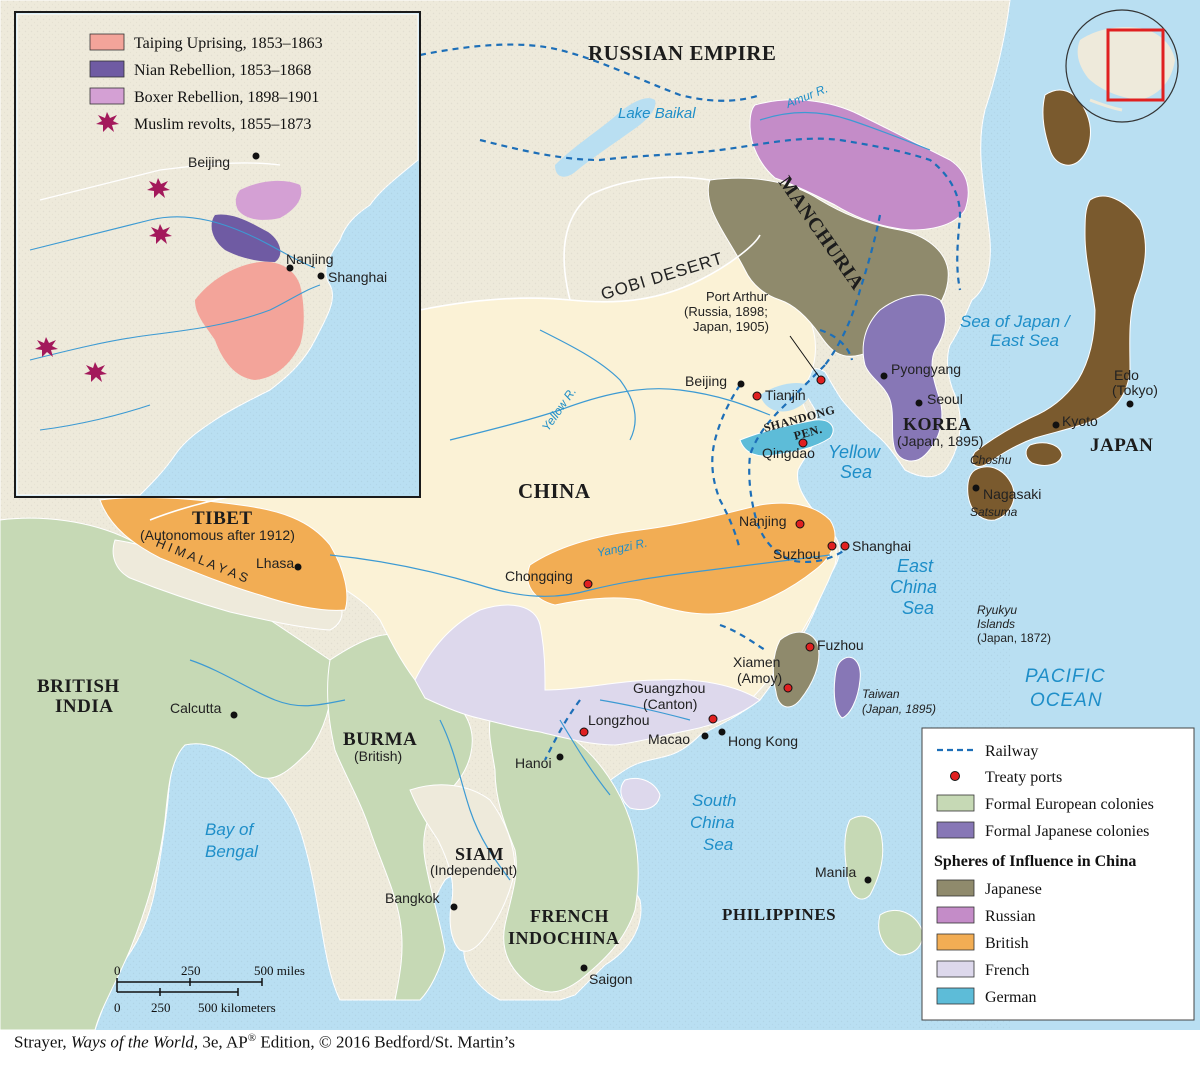 This screenshot has height=1068, width=1200. Describe the element at coordinates (275, 563) in the screenshot. I see `label-lhasa: Lhasa` at that location.